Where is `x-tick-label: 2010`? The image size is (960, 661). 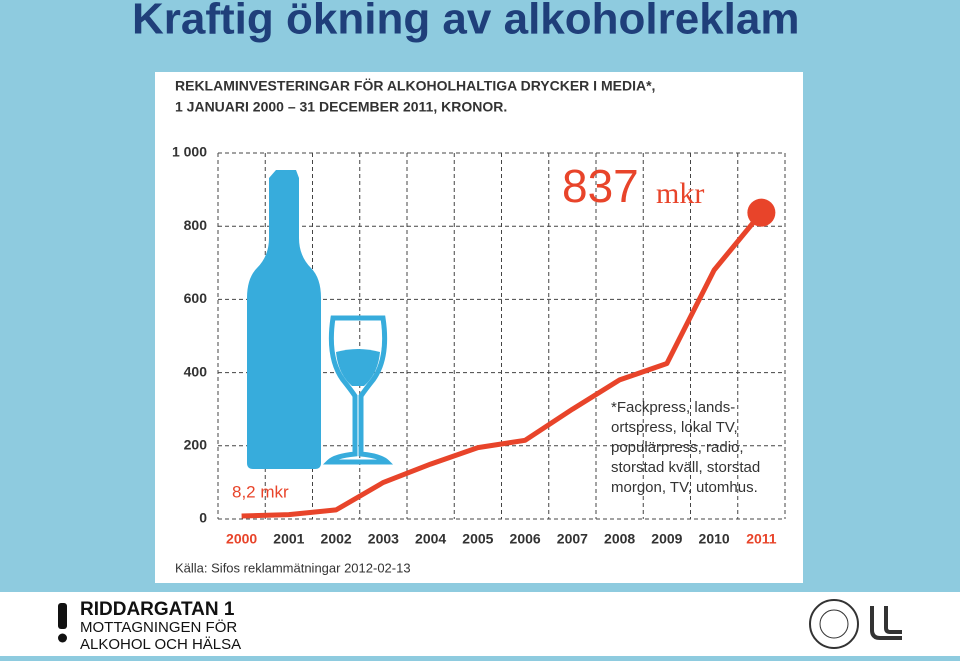
x-tick-label: 2010 is located at coordinates (714, 539).